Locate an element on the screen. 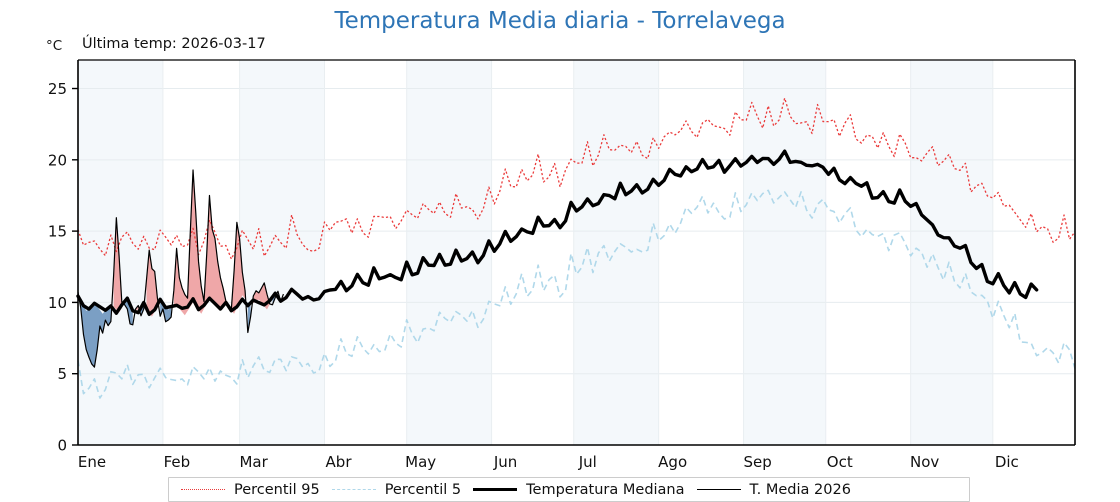  p95-line-key is located at coordinates (203, 489).